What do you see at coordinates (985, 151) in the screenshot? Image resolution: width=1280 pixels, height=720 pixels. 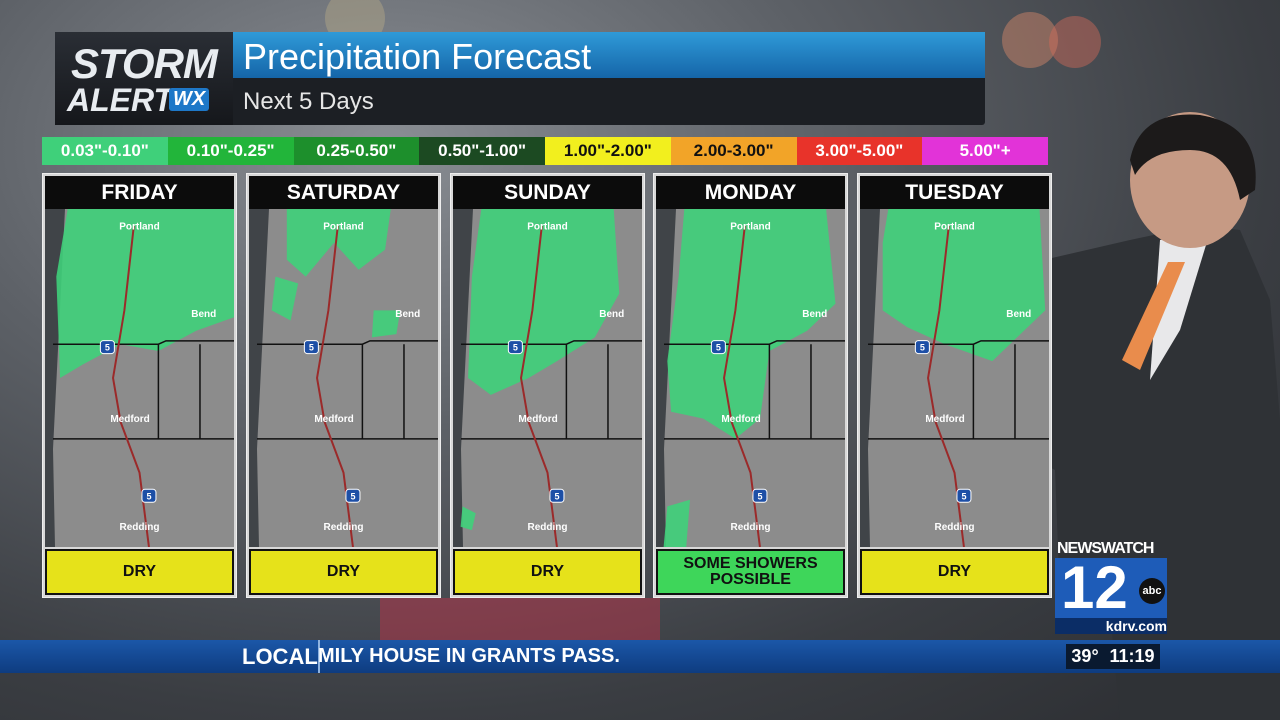 I see `legend-item: 5.00"+` at bounding box center [985, 151].